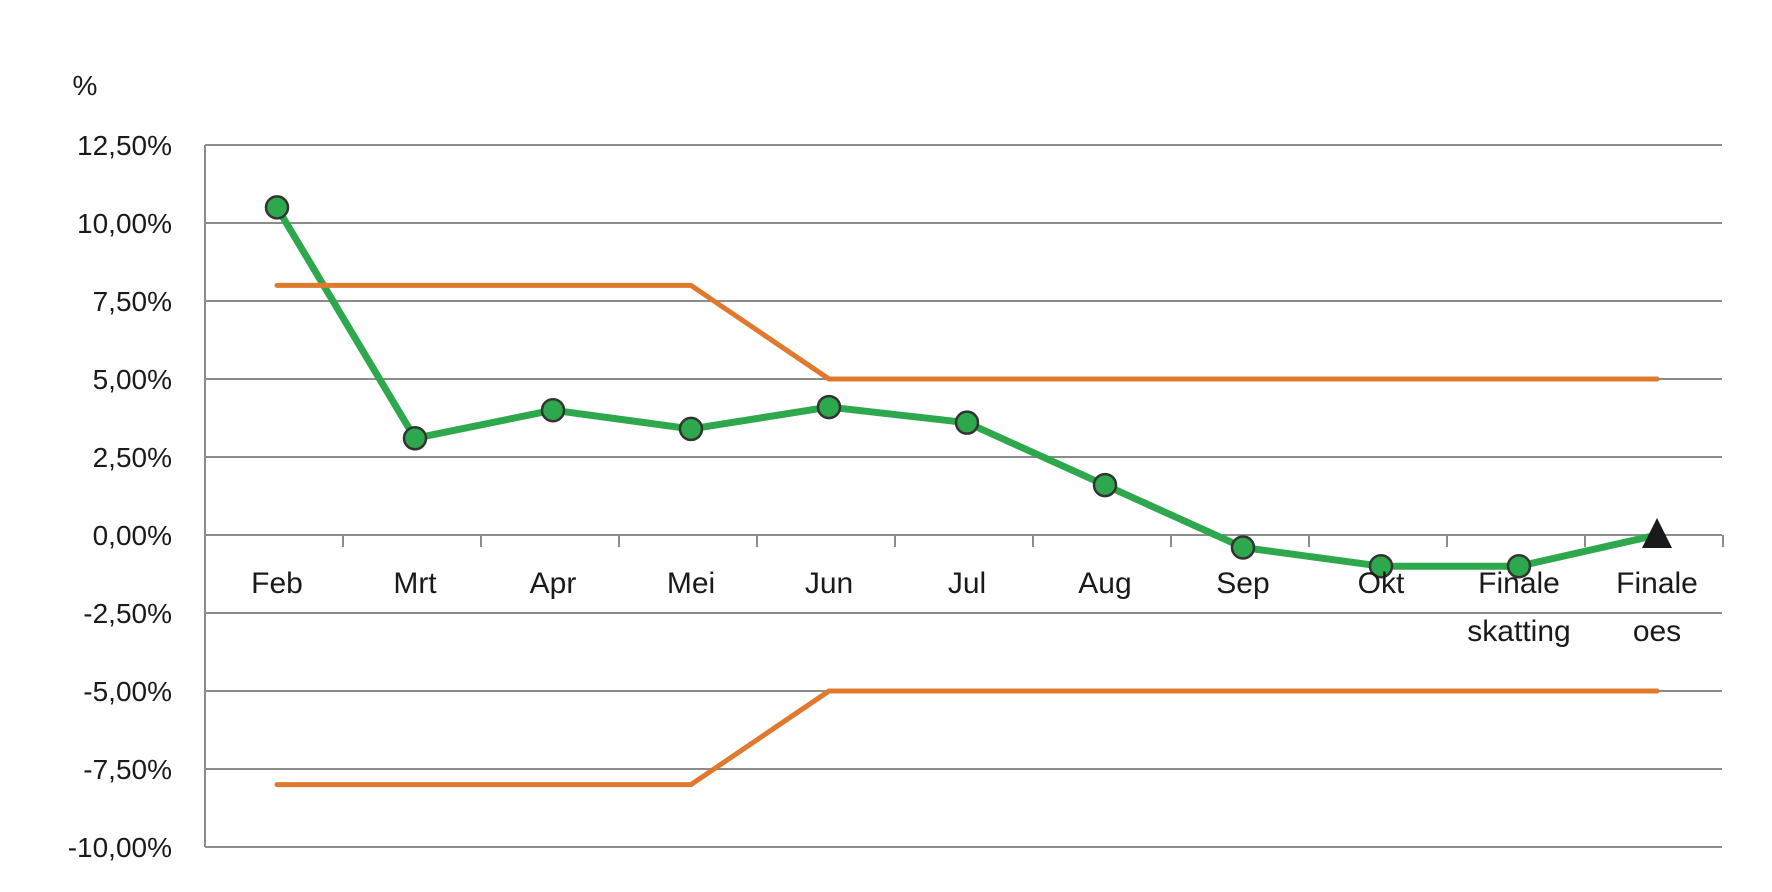 This screenshot has width=1772, height=892. I want to click on y-tick-label: -10,00%, so click(120, 847).